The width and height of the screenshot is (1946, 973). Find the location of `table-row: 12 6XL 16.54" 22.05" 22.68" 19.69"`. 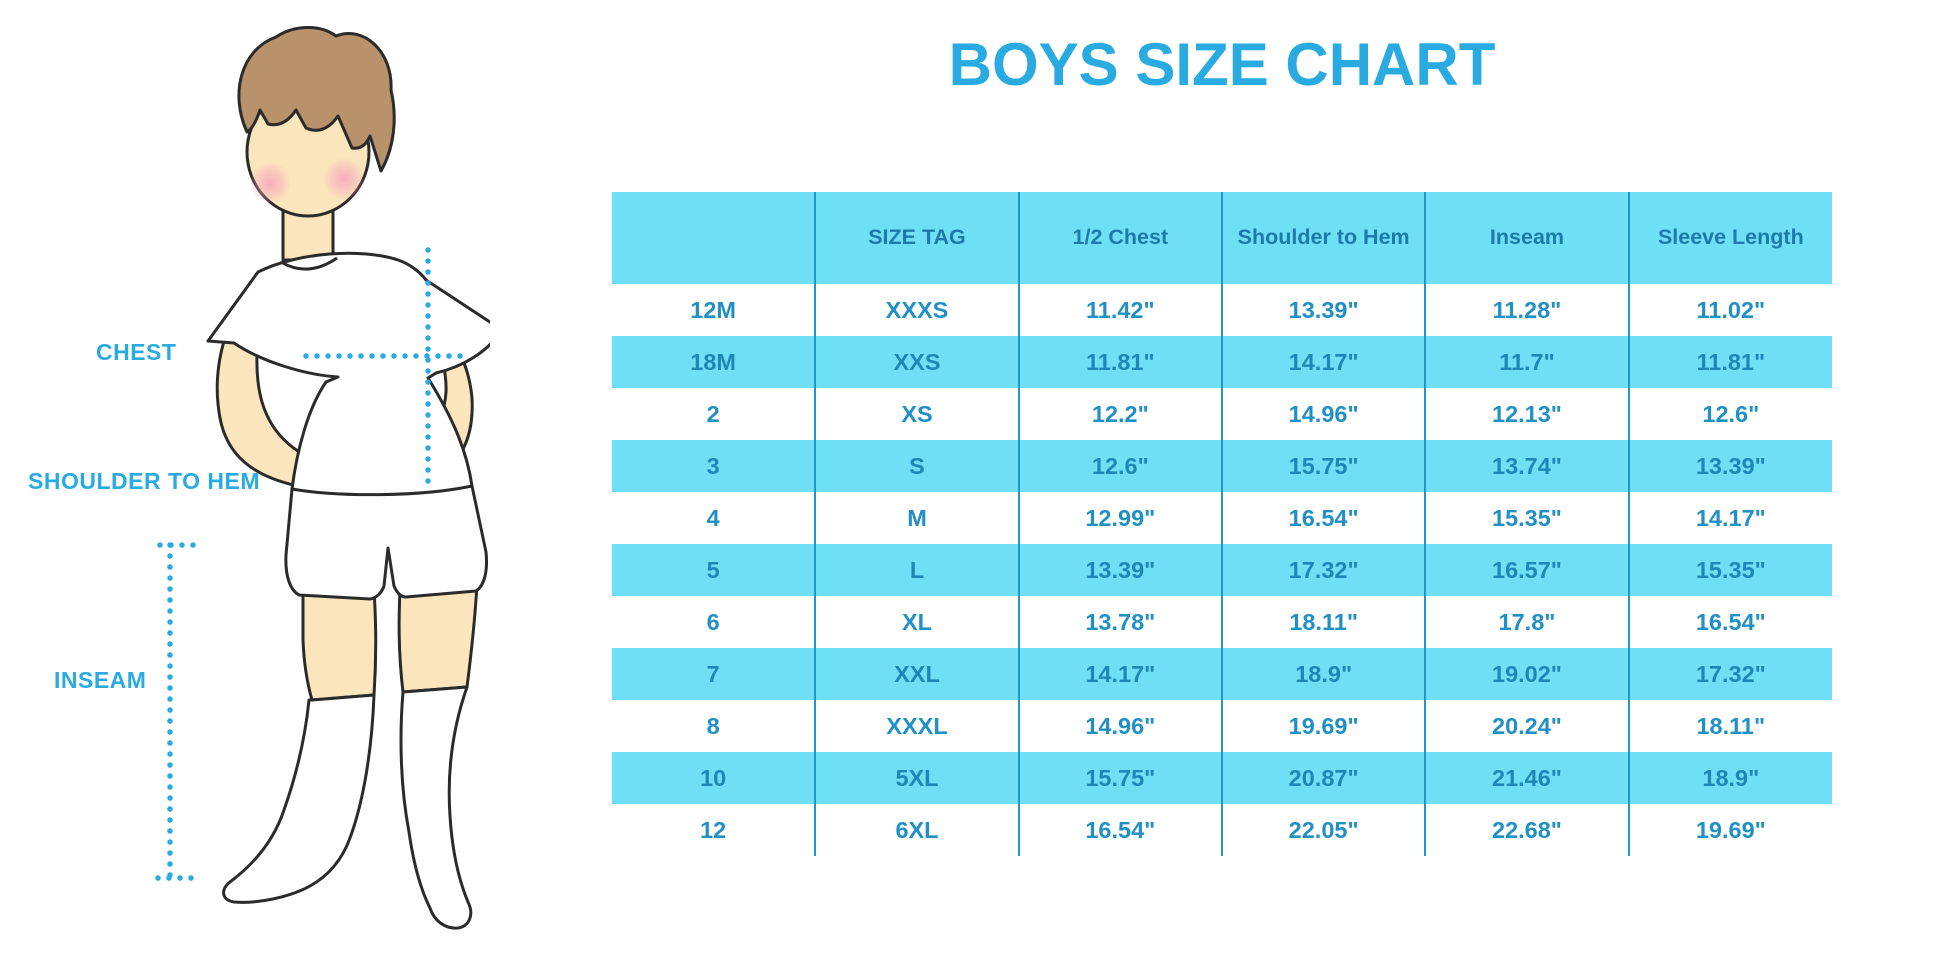

table-row: 12 6XL 16.54" 22.05" 22.68" 19.69" is located at coordinates (1222, 830).